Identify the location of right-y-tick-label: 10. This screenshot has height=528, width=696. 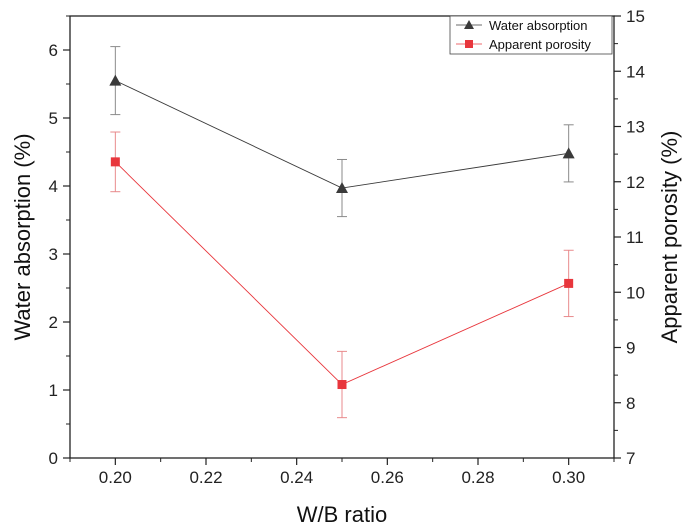
(635, 292).